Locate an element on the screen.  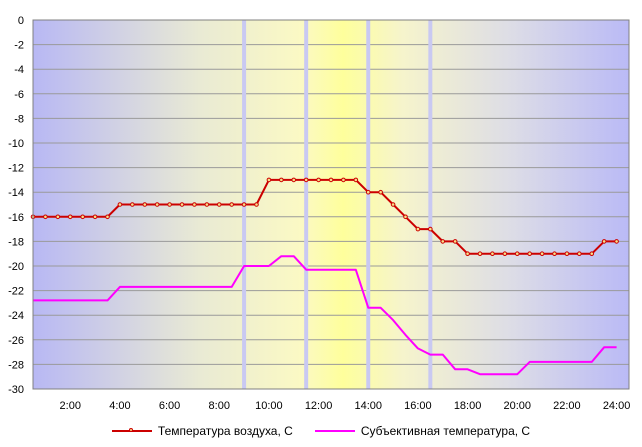
x-tick-label: 14:00 is located at coordinates (368, 406).